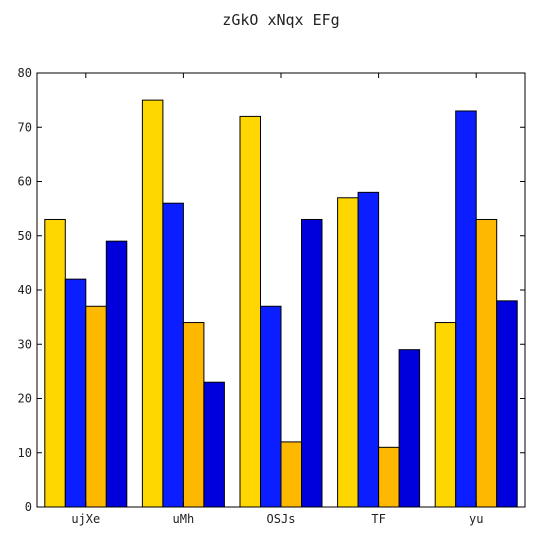 The image size is (539, 543). What do you see at coordinates (96, 406) in the screenshot?
I see `bar-ujXe-s3` at bounding box center [96, 406].